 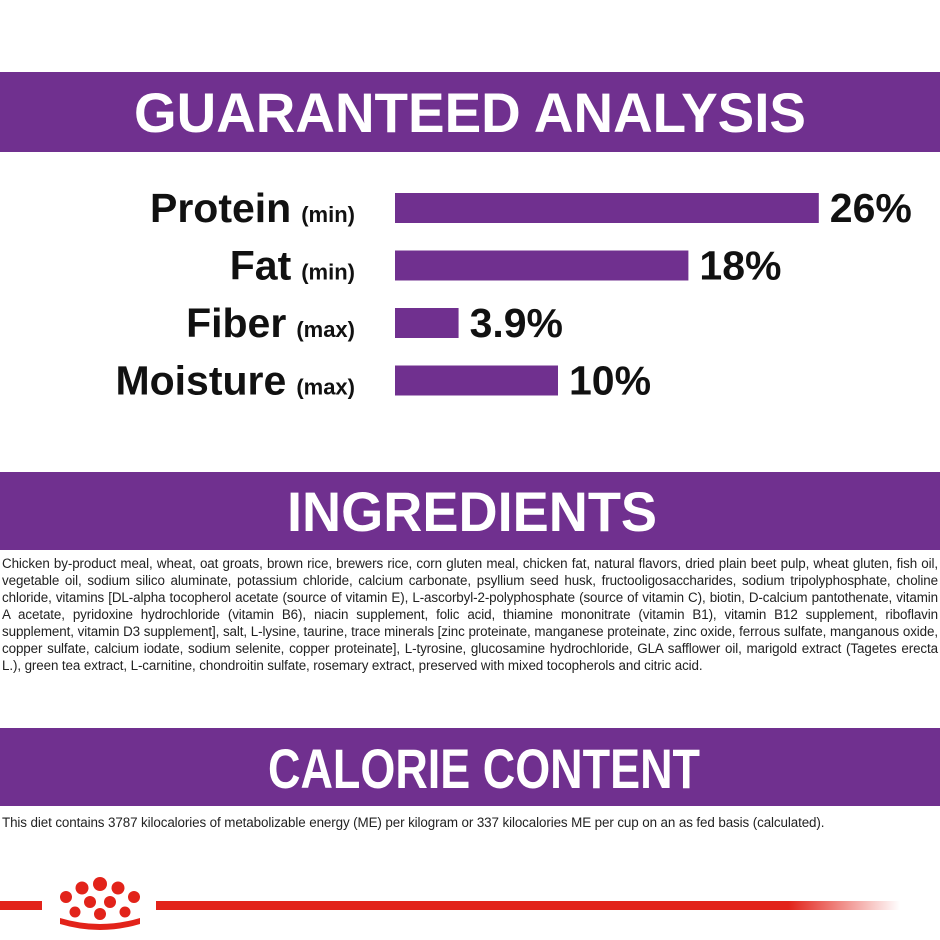 I want to click on section-title: GUARANTEED ANALYSIS, so click(x=470, y=112).